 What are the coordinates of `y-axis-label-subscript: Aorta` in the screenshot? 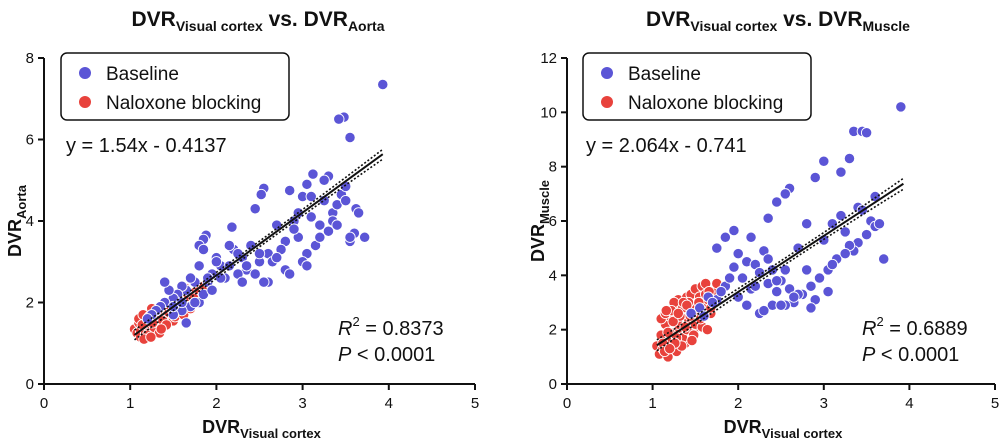 It's located at (21, 201).